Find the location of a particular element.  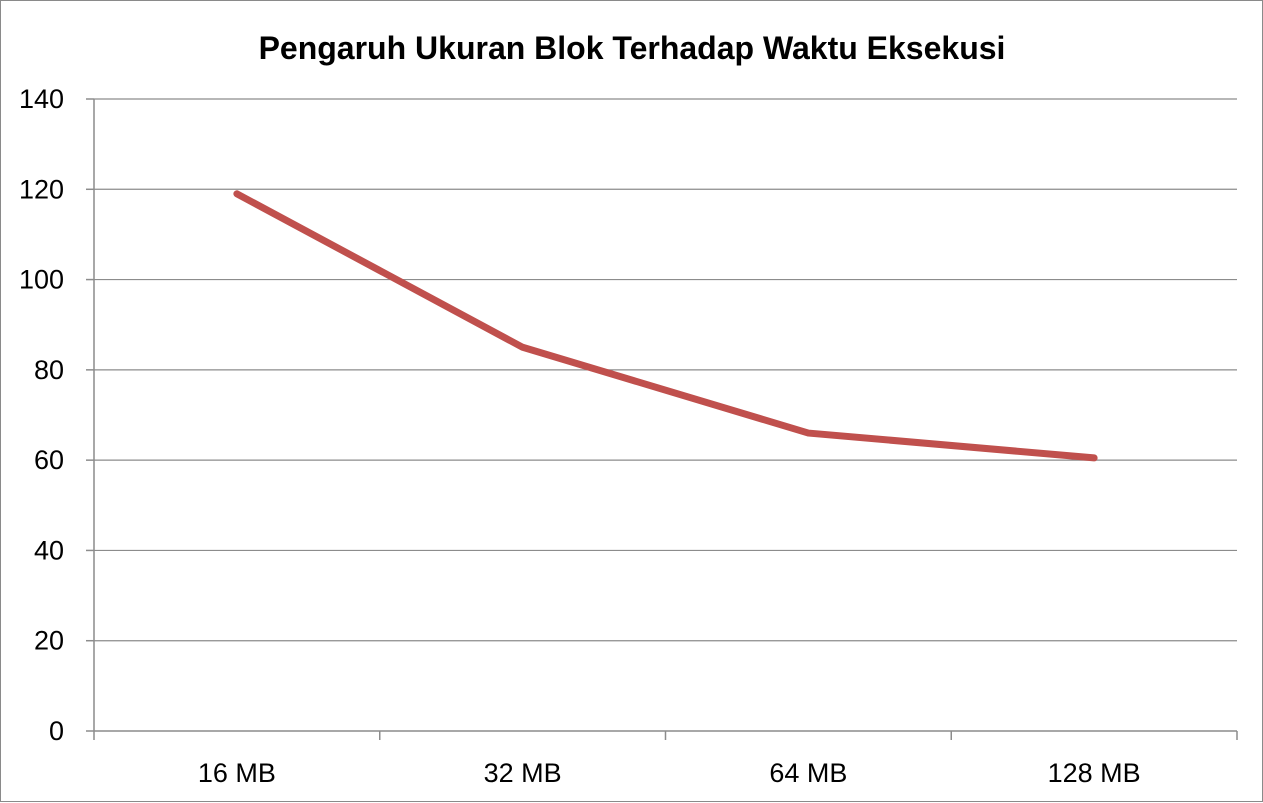

y-tick-label: 100 is located at coordinates (41, 280).